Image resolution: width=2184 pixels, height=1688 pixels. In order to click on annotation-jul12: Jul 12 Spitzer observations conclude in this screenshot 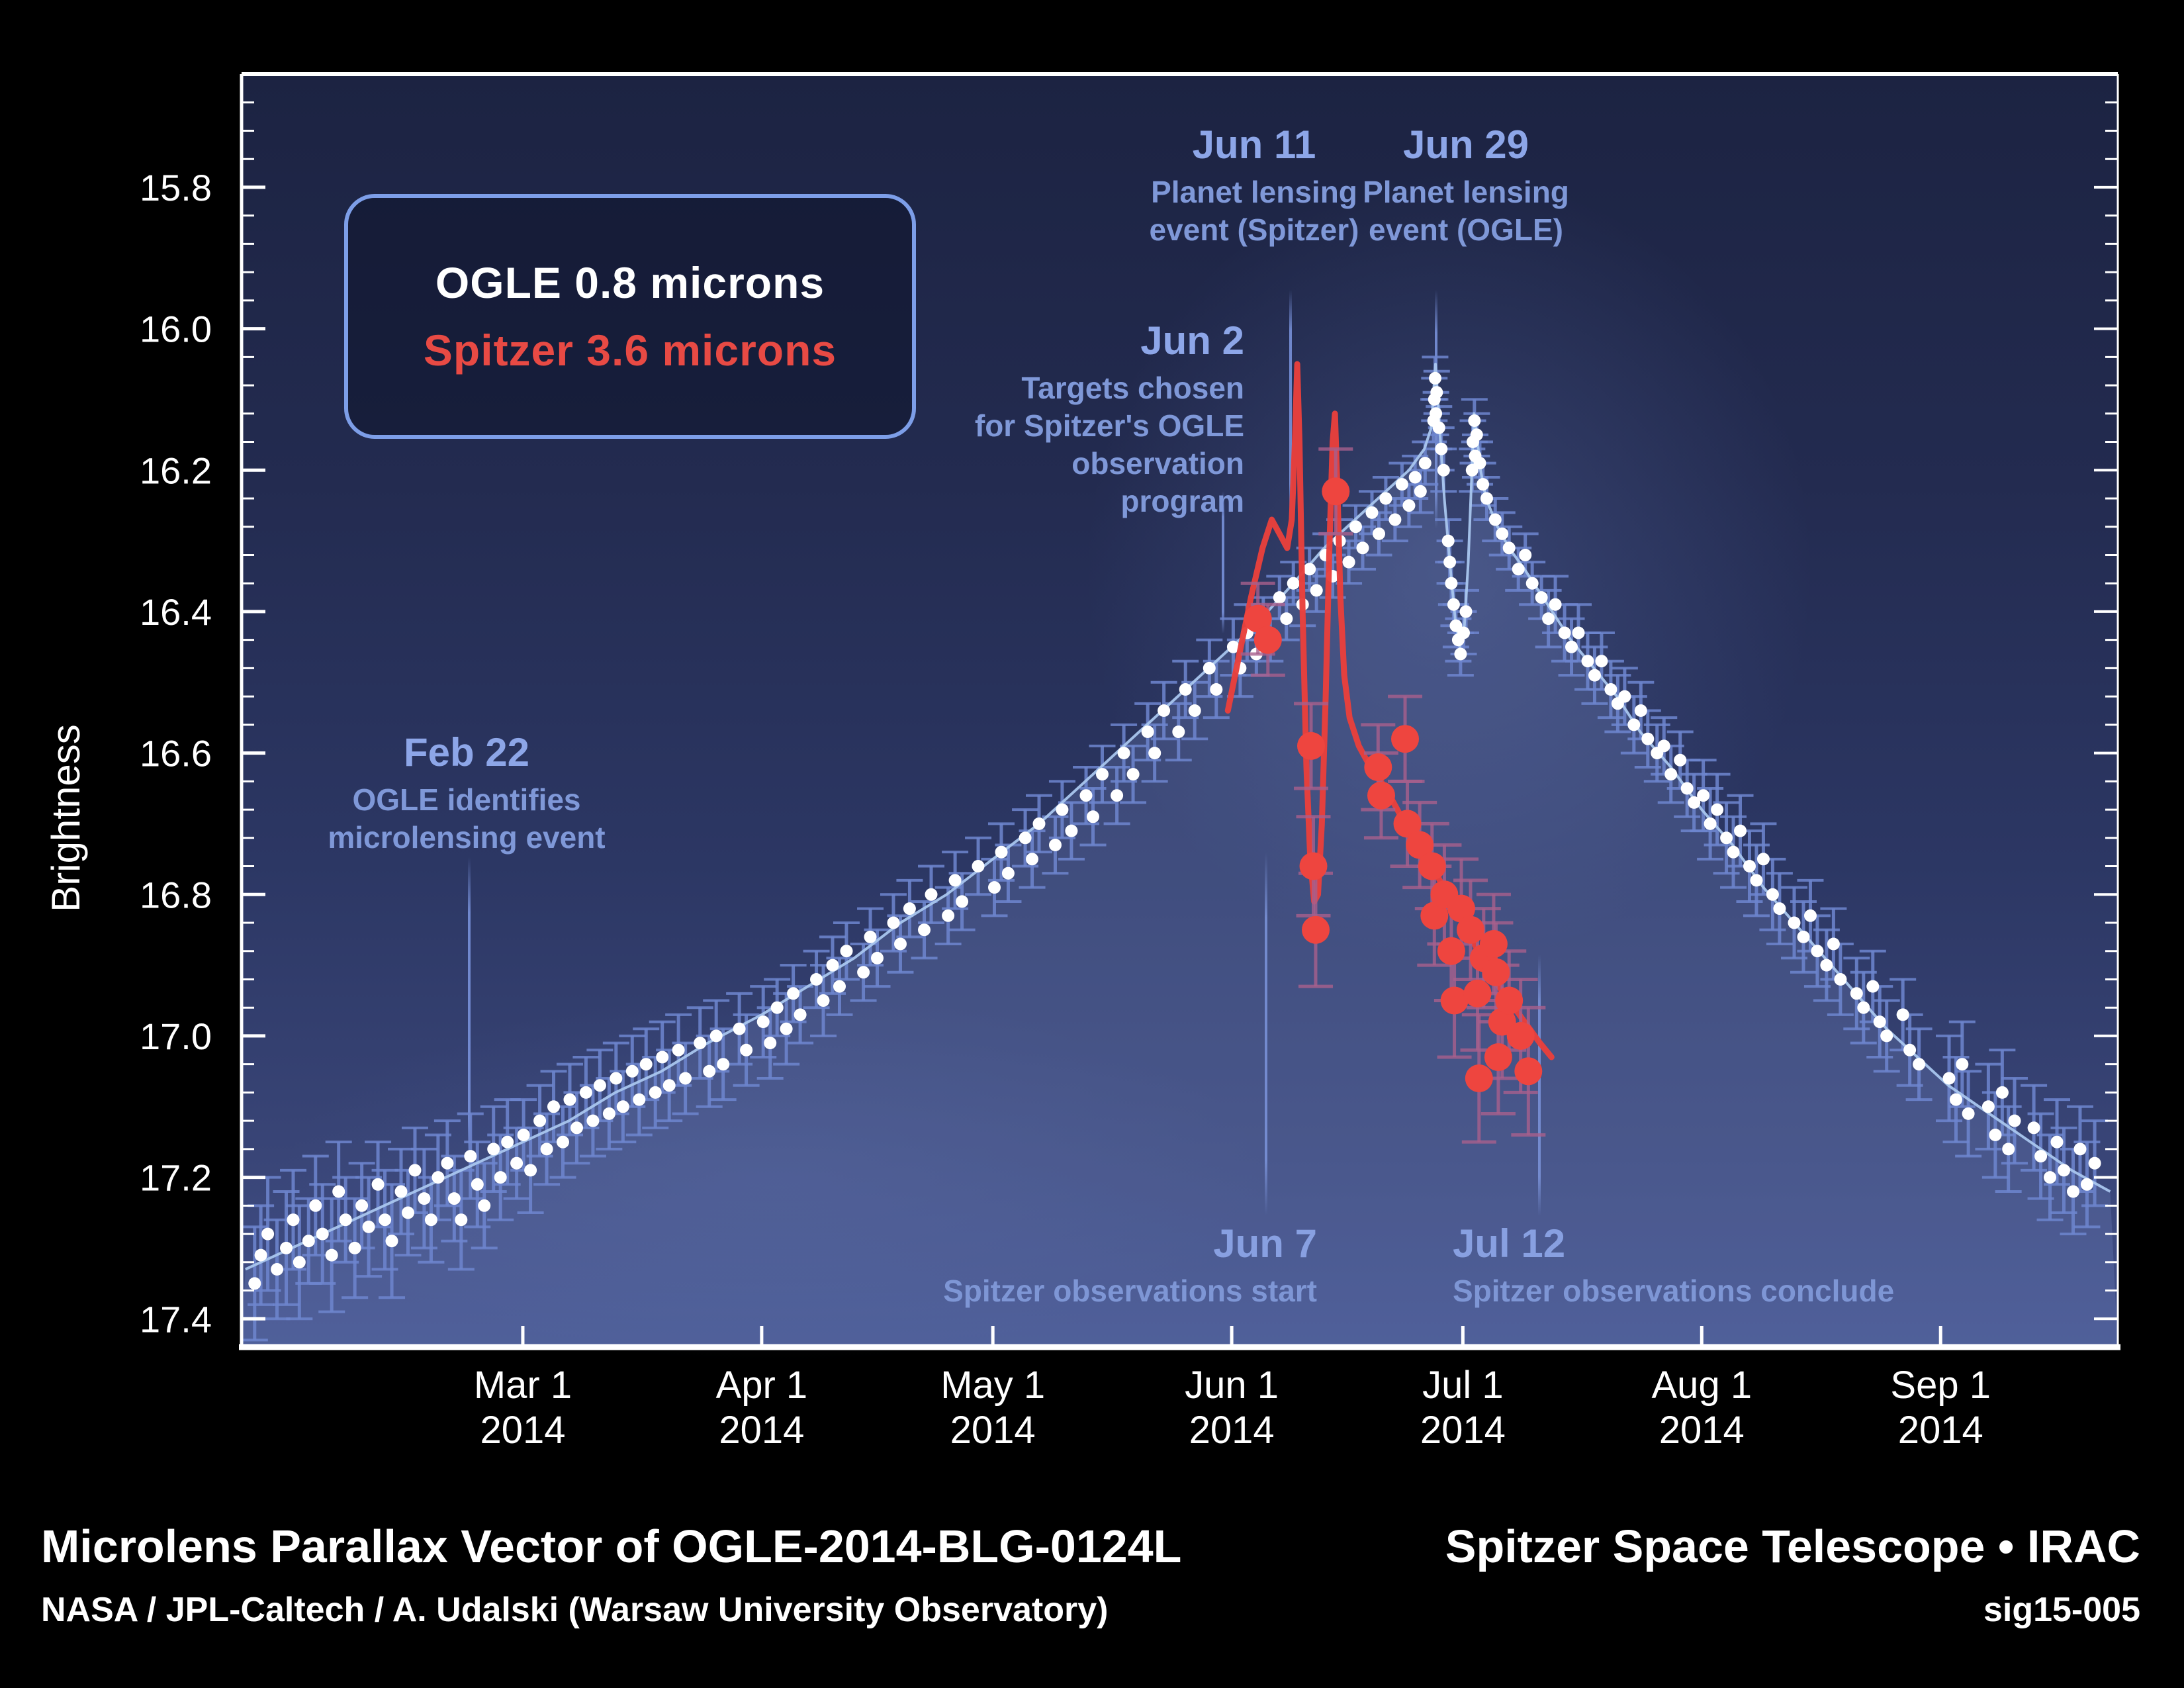, I will do `click(1678, 1264)`.